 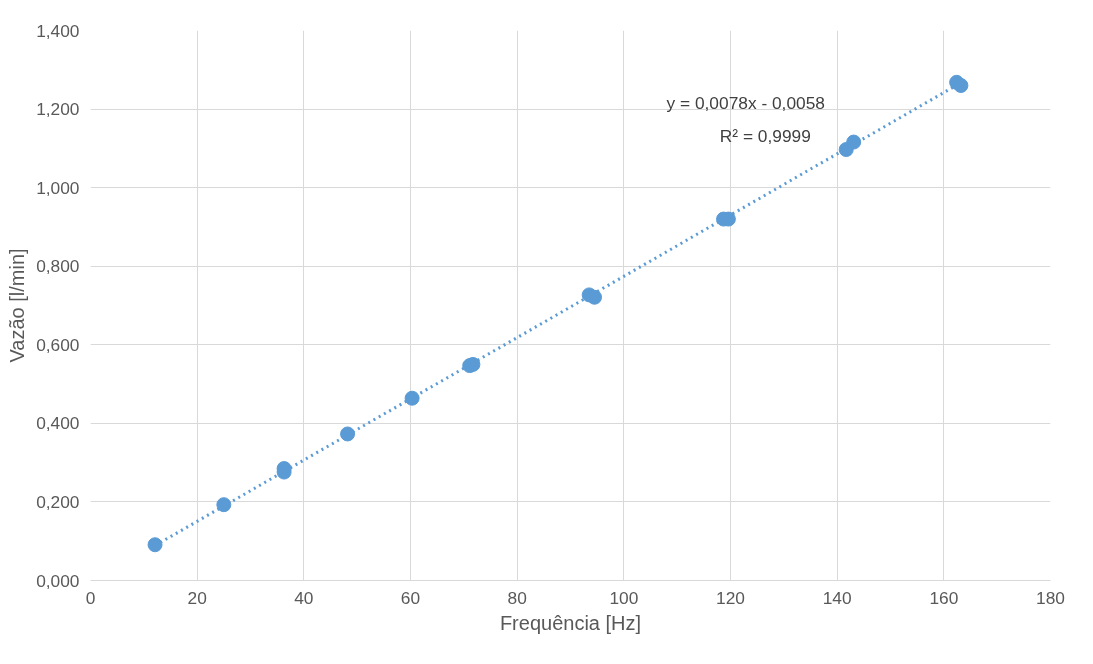 What do you see at coordinates (197, 597) in the screenshot?
I see `x-tick-label: 20` at bounding box center [197, 597].